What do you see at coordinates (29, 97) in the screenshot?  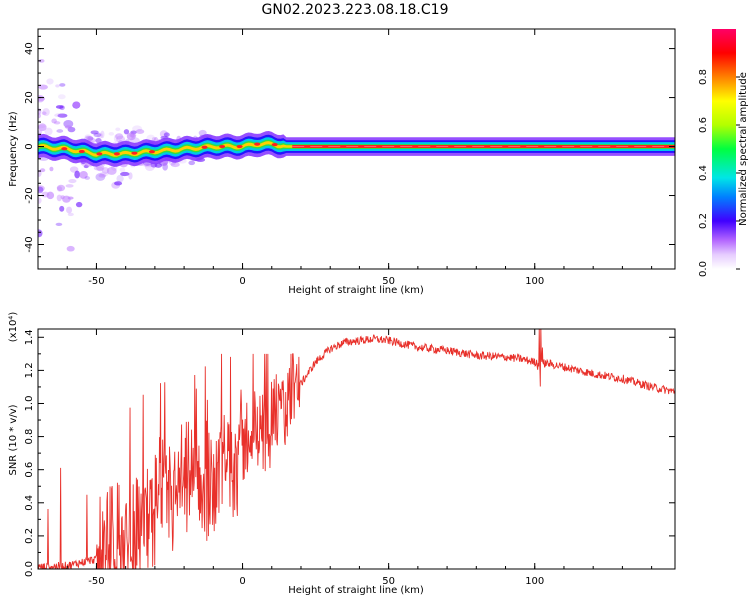 I see `y-tick-label: 20` at bounding box center [29, 97].